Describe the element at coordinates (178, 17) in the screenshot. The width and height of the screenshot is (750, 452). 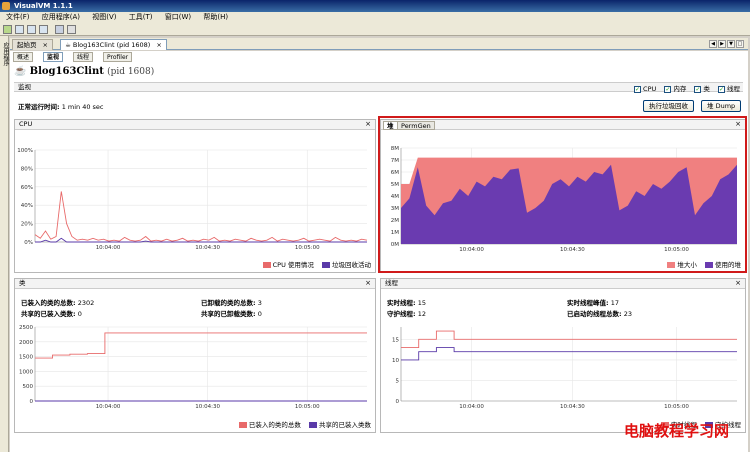
I see `menu-window: 窗口(W)` at that location.